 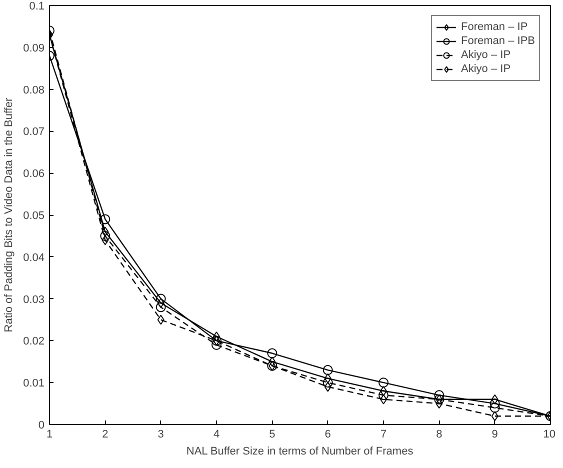 I want to click on y-tick-label: 0.02, so click(x=34, y=342).